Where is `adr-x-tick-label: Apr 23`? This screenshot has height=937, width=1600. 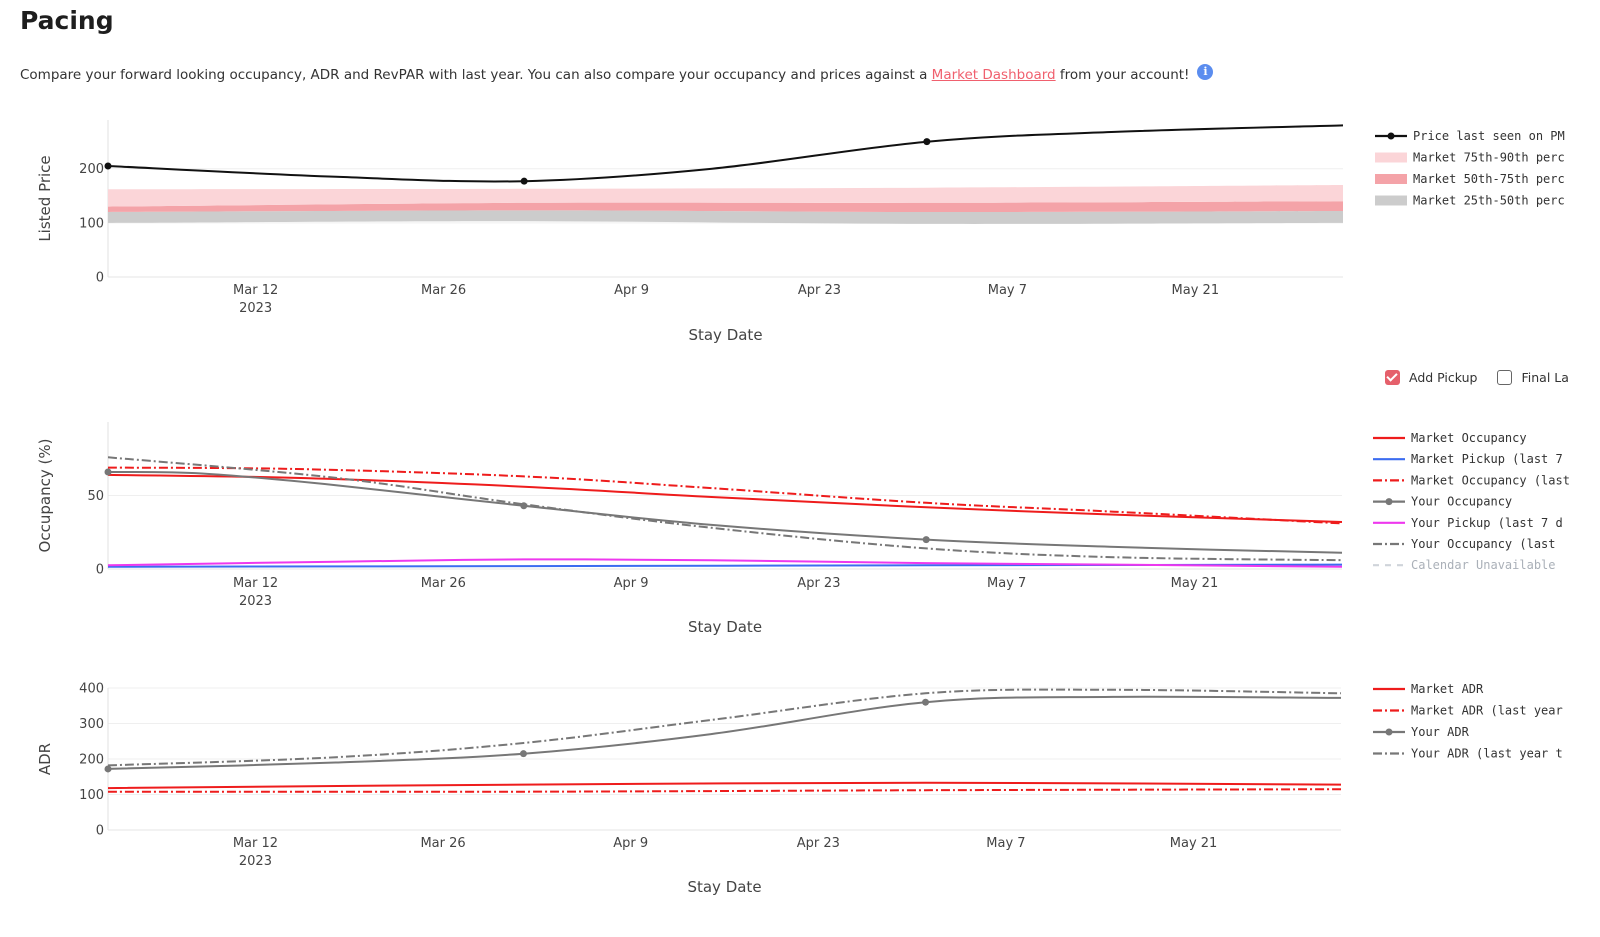
adr-x-tick-label: Apr 23 is located at coordinates (818, 843).